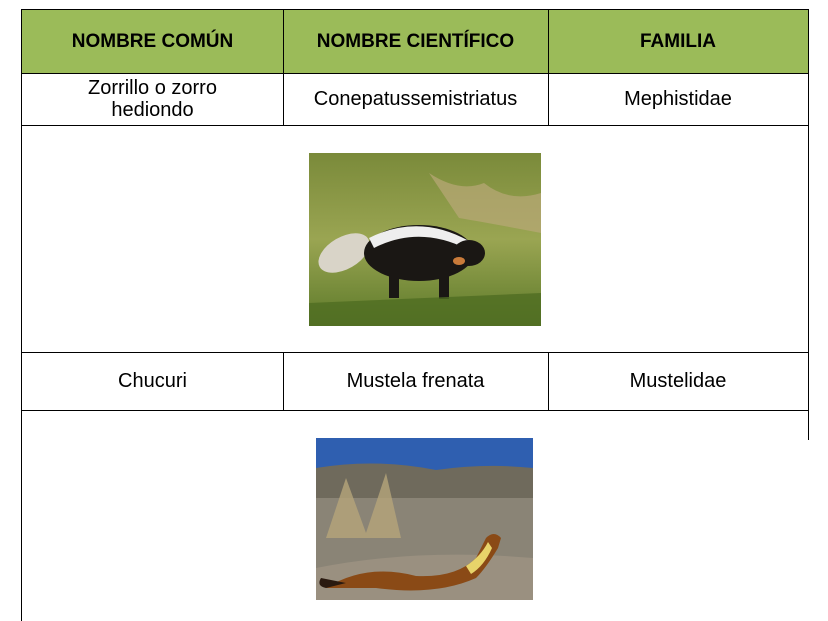 Image resolution: width=828 pixels, height=621 pixels. Describe the element at coordinates (424, 519) in the screenshot. I see `weasel-photo` at that location.